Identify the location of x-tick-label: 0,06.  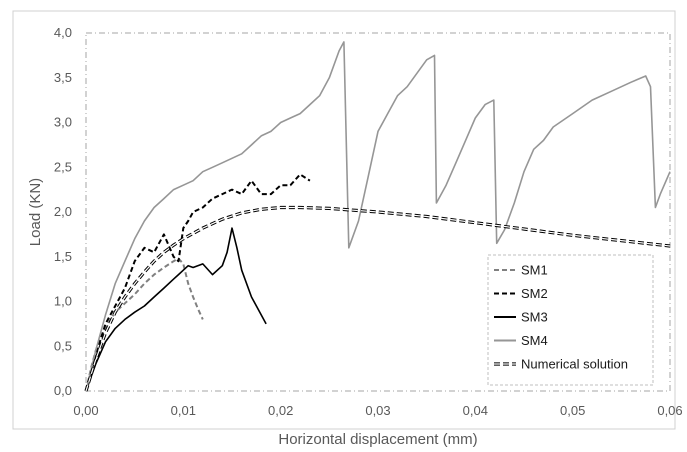
(669, 410).